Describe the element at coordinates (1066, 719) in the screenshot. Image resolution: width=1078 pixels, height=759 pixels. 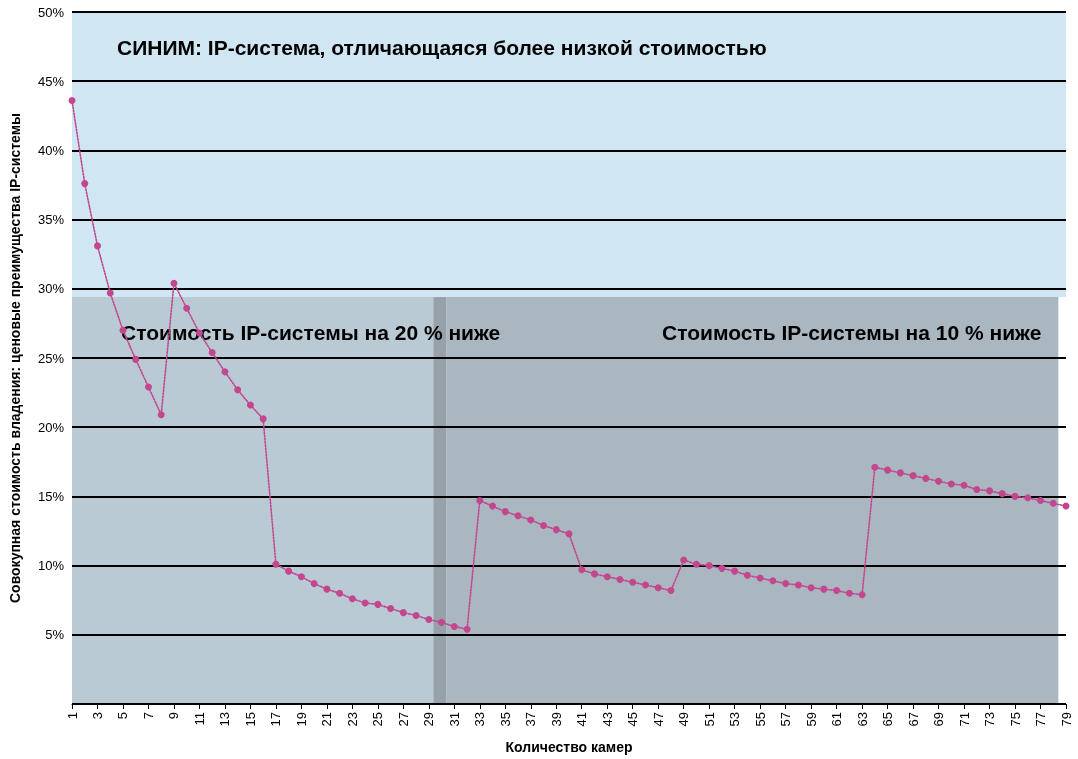
I see `x-tick-label: 79` at that location.